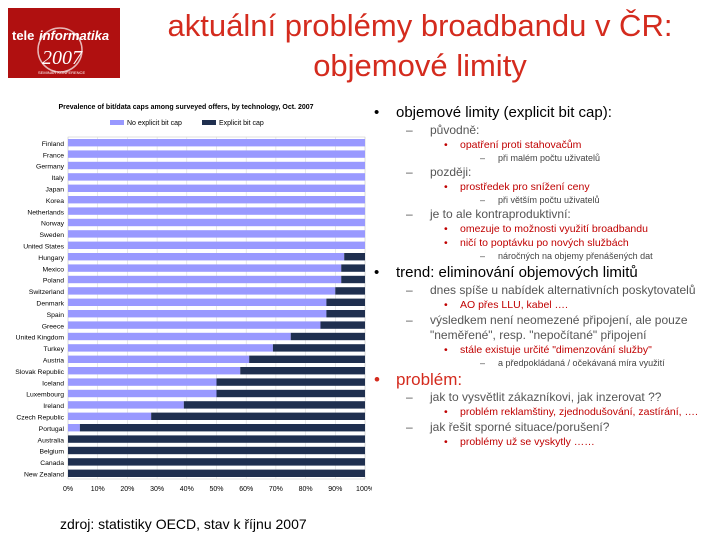  What do you see at coordinates (46, 292) in the screenshot?
I see `category-label: Switzerland` at bounding box center [46, 292].